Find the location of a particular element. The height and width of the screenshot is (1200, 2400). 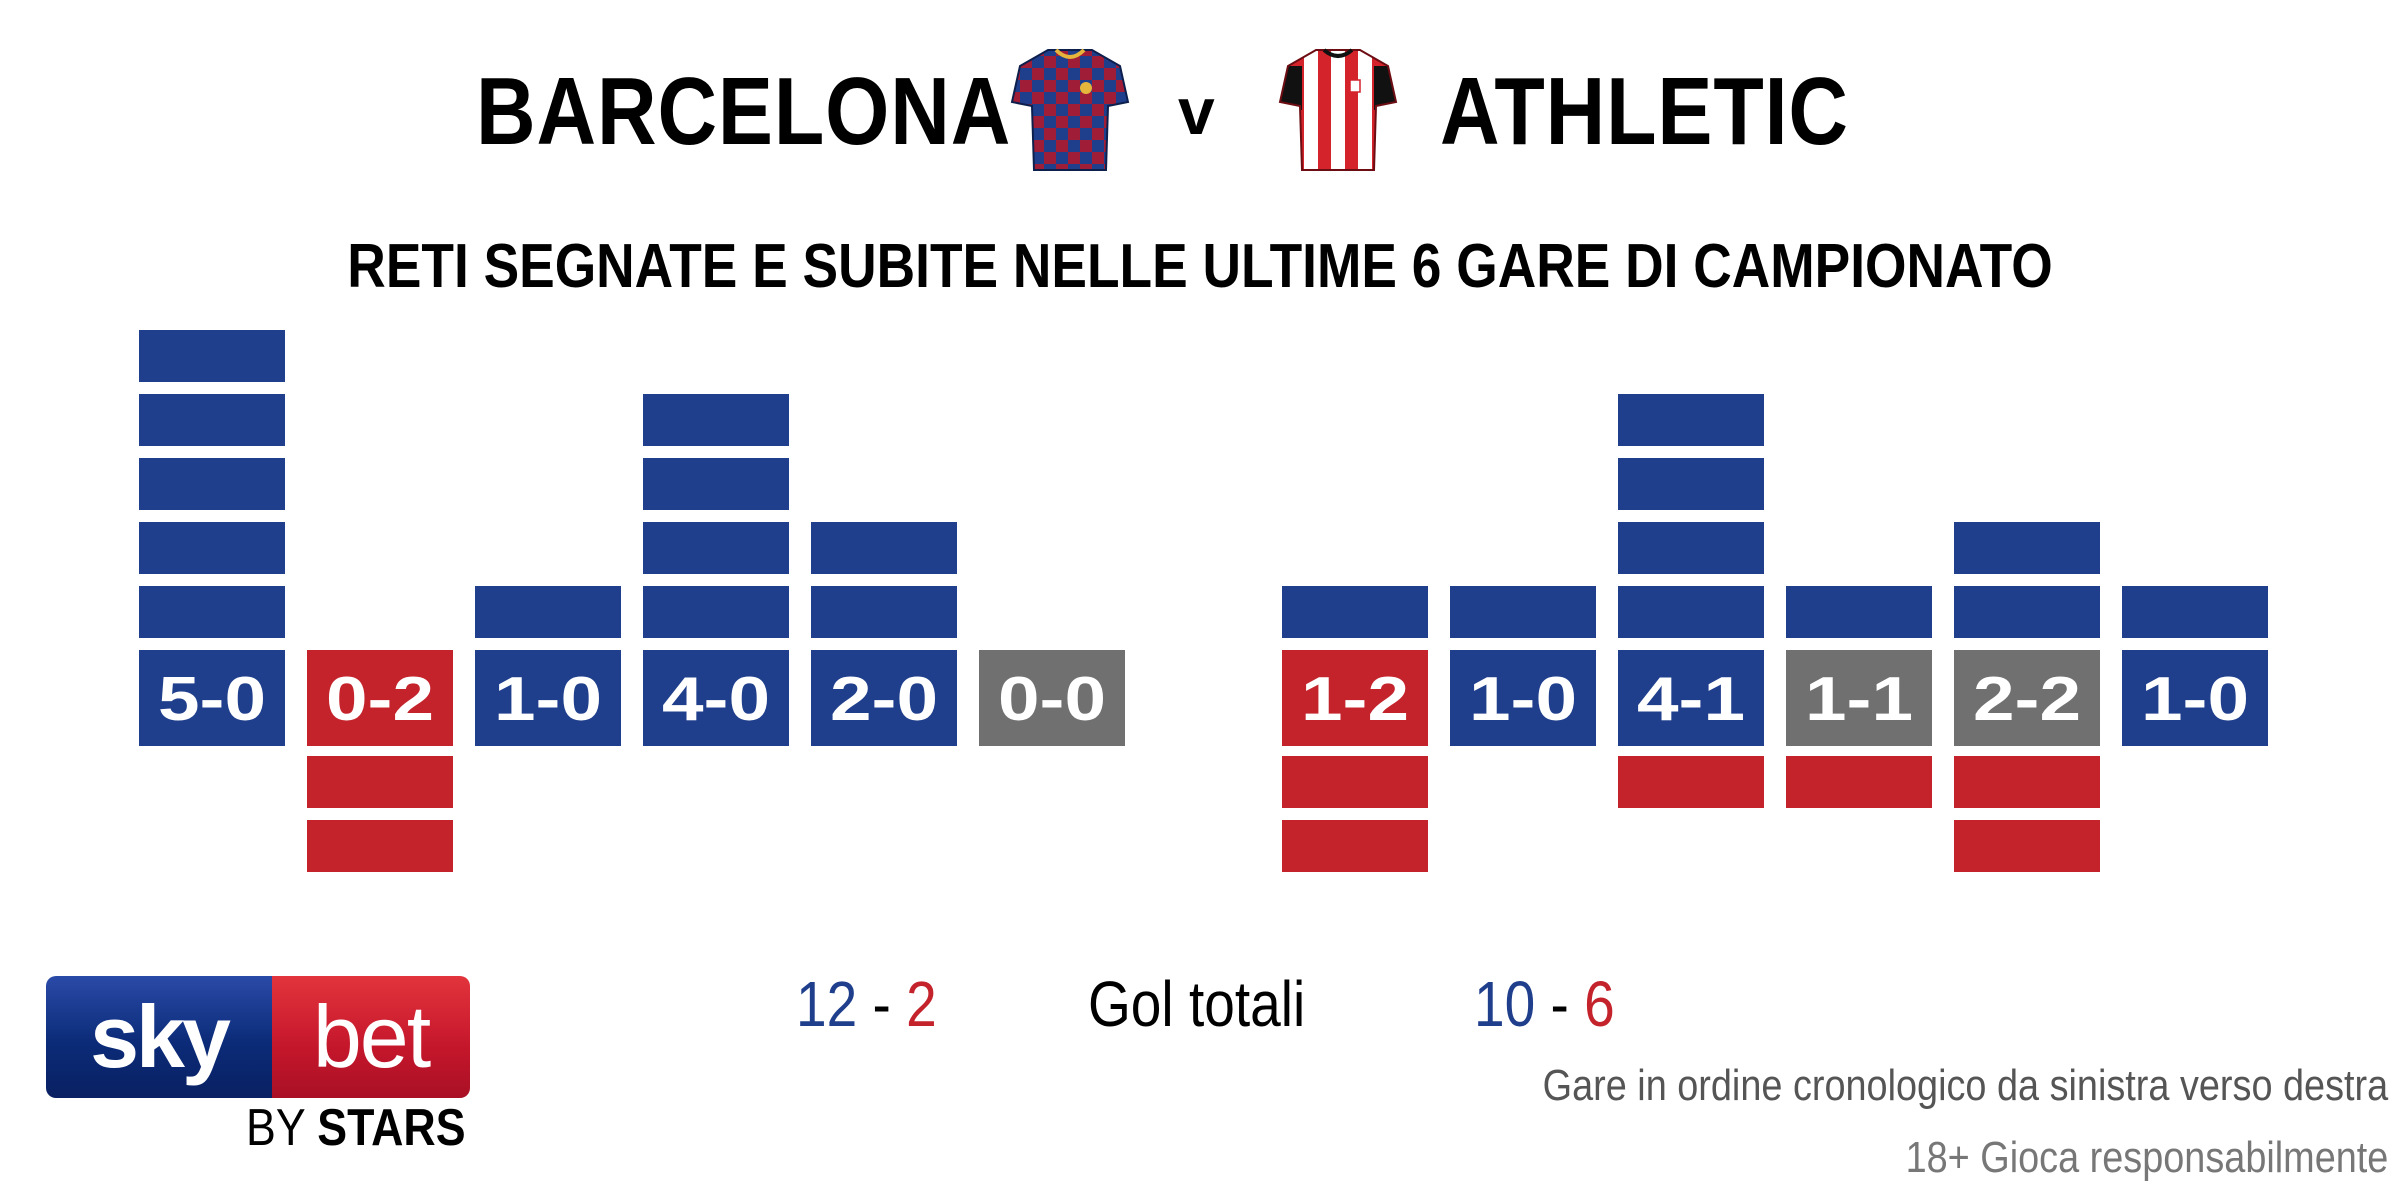

score-label: 2-2 is located at coordinates (2027, 699).